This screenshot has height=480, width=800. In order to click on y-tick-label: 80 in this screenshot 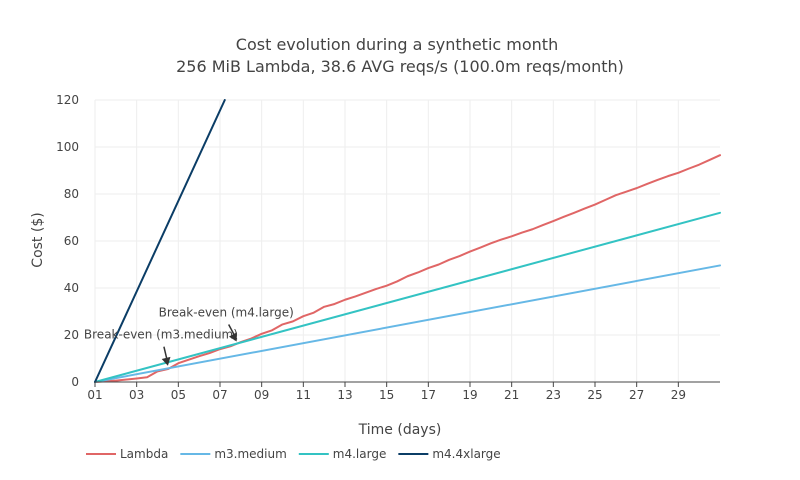, I will do `click(71, 194)`.